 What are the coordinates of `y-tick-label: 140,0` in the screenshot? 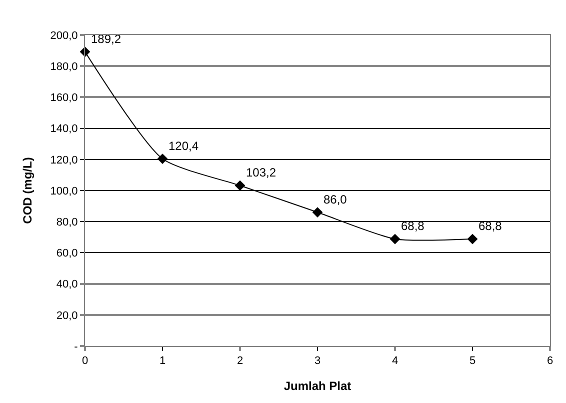 It's located at (64, 129).